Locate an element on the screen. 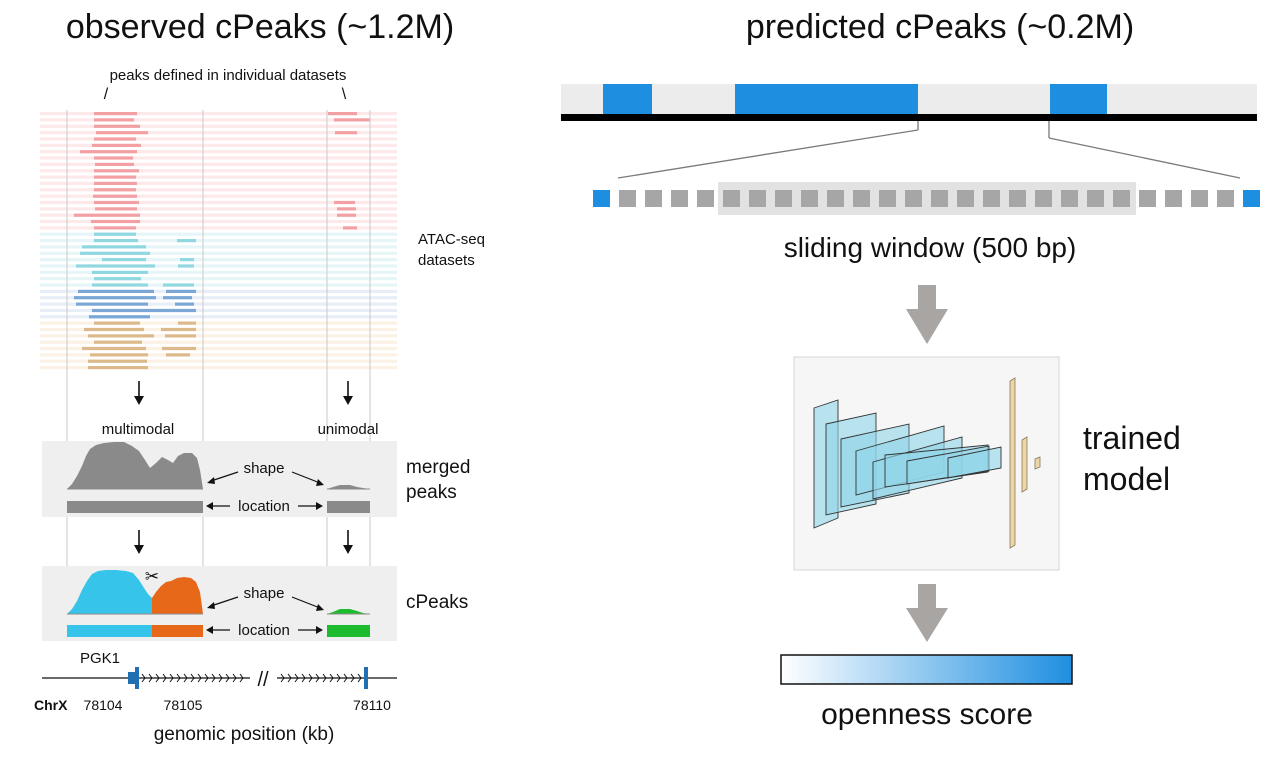 The height and width of the screenshot is (780, 1278). openness-score-label: openness score is located at coordinates (927, 714).